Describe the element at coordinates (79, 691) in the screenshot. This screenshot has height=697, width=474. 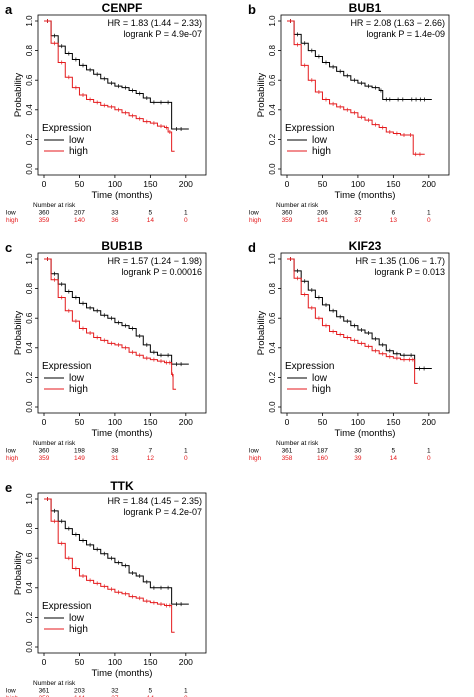
I see `risk-cell-low: 203` at that location.